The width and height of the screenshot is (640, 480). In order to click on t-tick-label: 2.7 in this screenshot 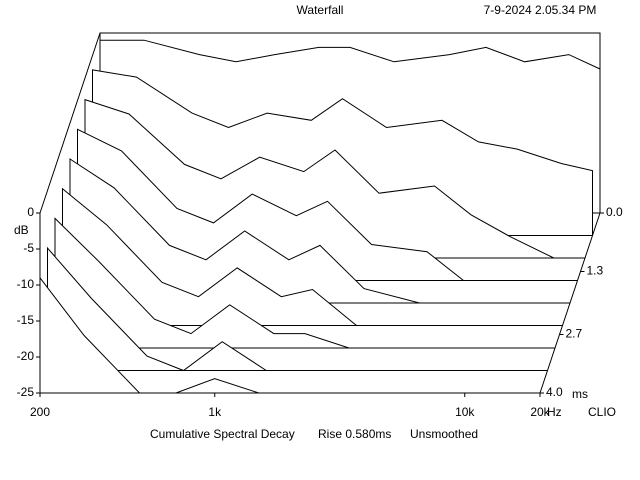, I will do `click(574, 334)`.